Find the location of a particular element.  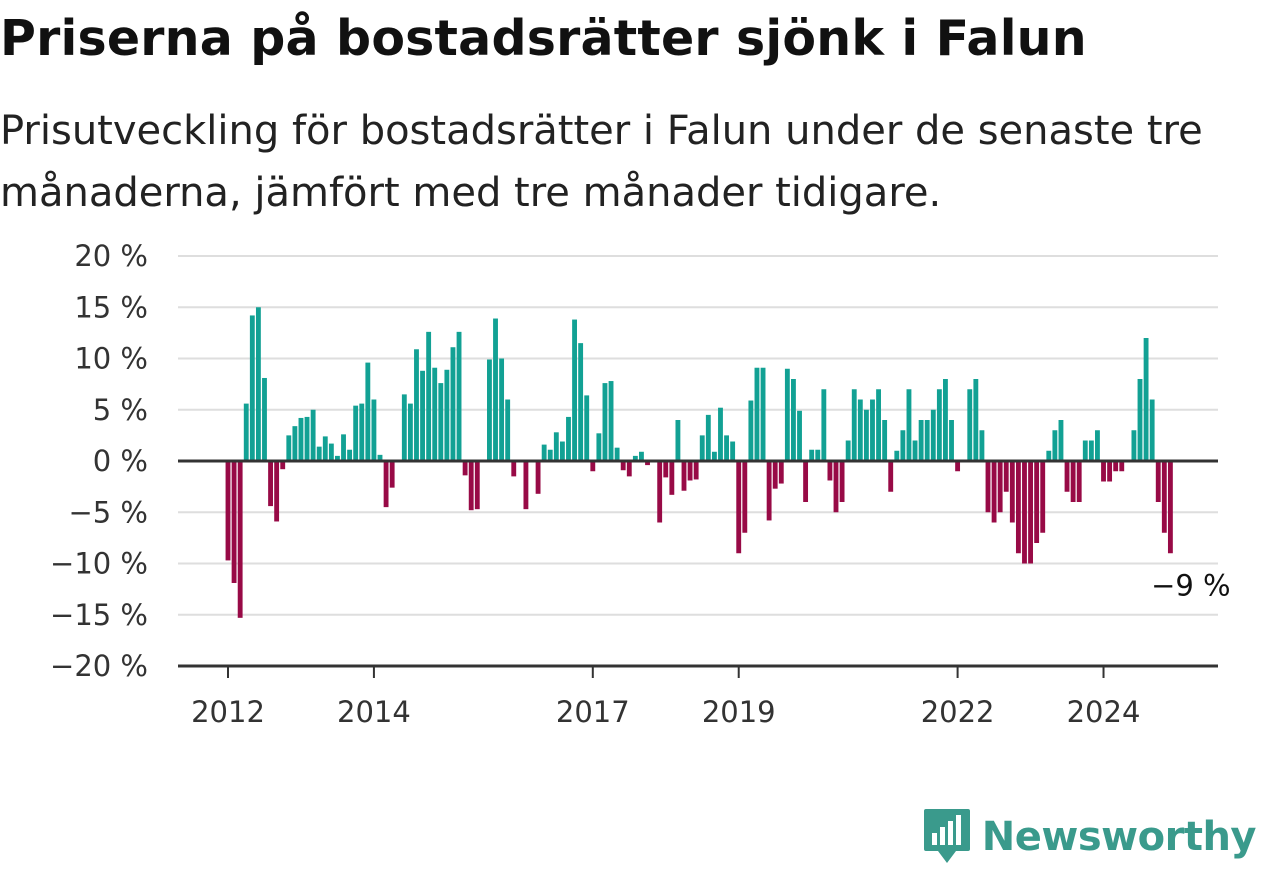

newsworthy-logo: Newsworthy is located at coordinates (1089, 837).